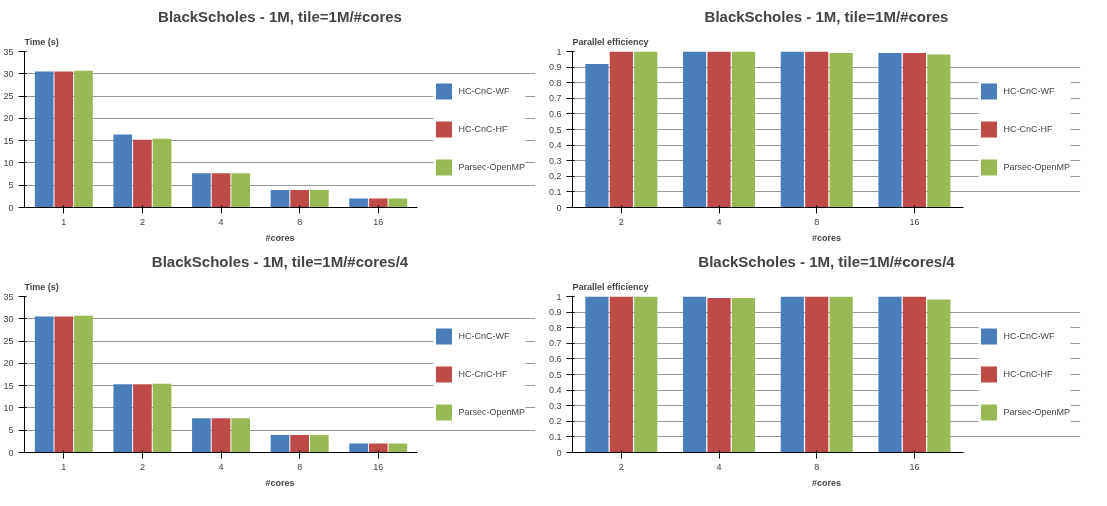 The width and height of the screenshot is (1107, 506). I want to click on y-tick-label: 30, so click(8, 73).